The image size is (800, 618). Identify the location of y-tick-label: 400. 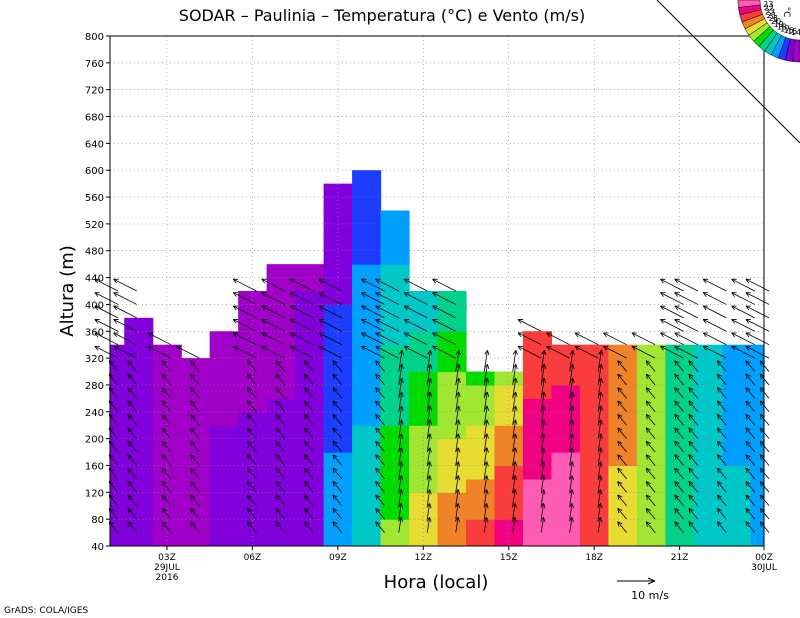
(94, 305).